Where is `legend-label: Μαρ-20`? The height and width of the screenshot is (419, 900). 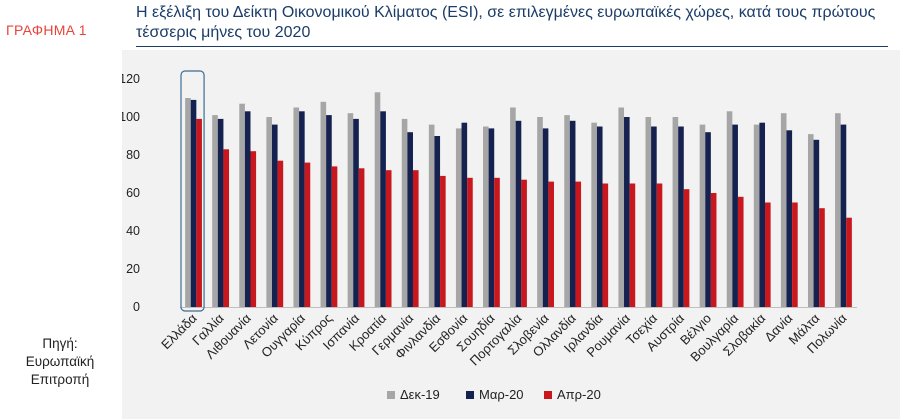 legend-label: Μαρ-20 is located at coordinates (501, 394).